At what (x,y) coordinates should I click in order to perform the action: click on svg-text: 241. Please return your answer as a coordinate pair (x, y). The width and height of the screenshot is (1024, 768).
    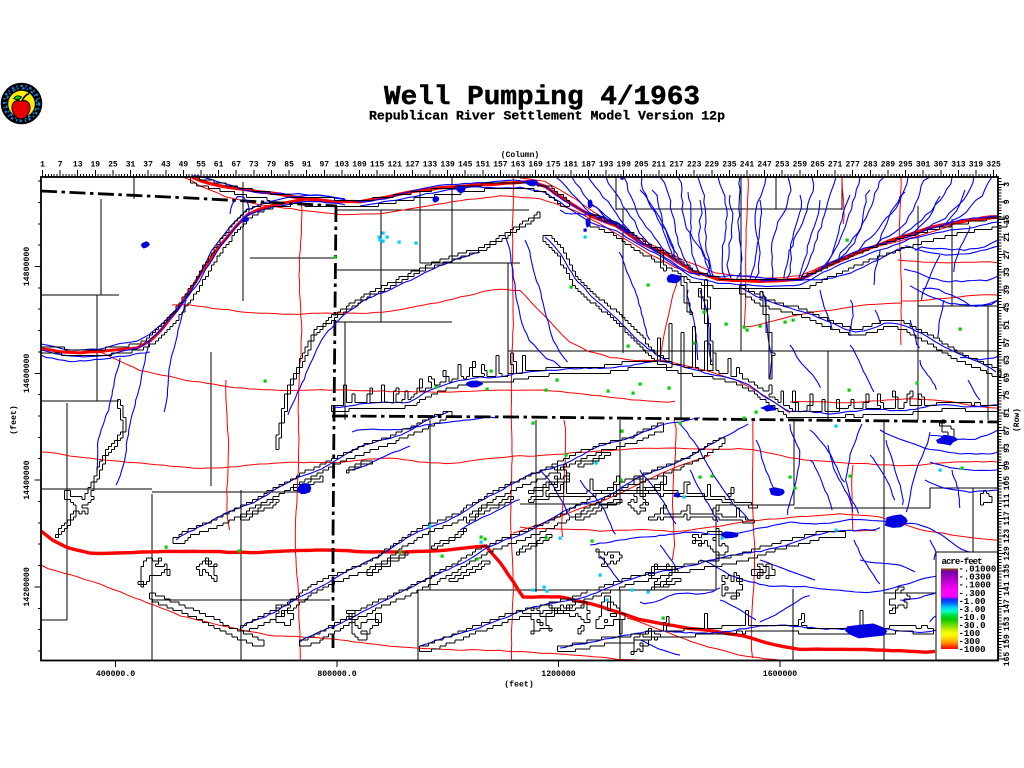
    Looking at the image, I should click on (747, 165).